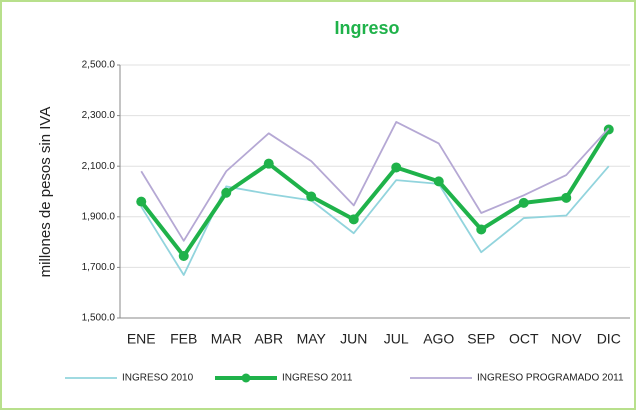 The image size is (636, 410). What do you see at coordinates (609, 339) in the screenshot?
I see `x-tick-label: DIC` at bounding box center [609, 339].